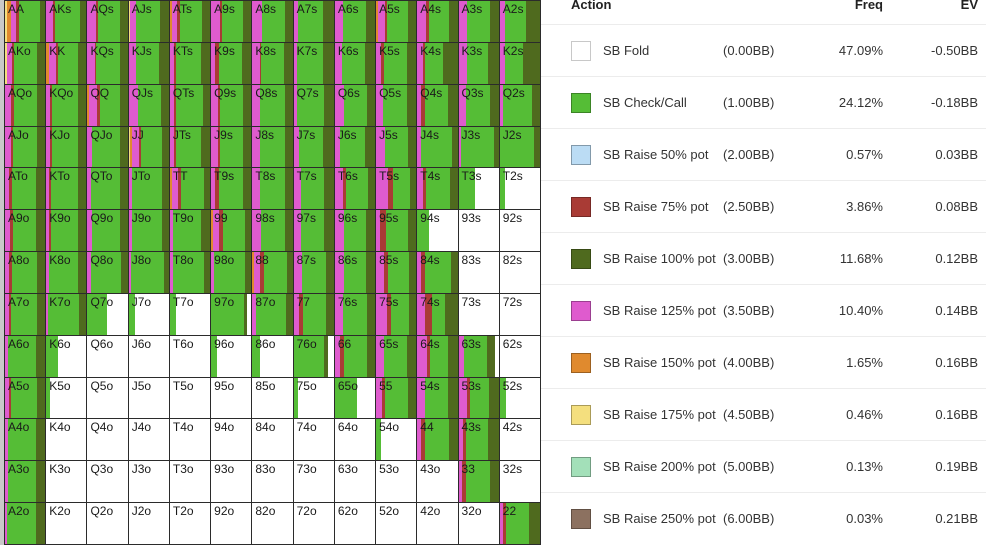 The image size is (986, 545). Describe the element at coordinates (26, 524) in the screenshot. I see `hand-cell-A2o: A2o` at that location.